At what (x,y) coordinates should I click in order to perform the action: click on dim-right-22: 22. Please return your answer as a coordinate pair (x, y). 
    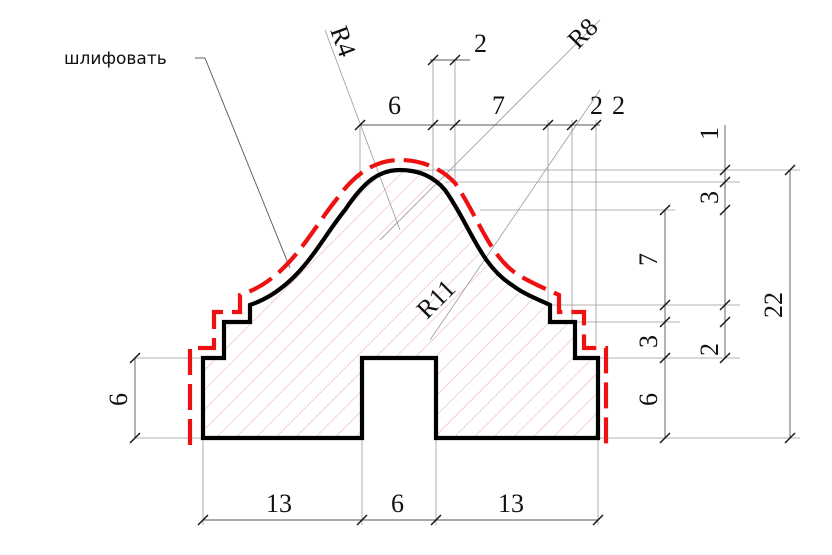
    Looking at the image, I should click on (773, 305).